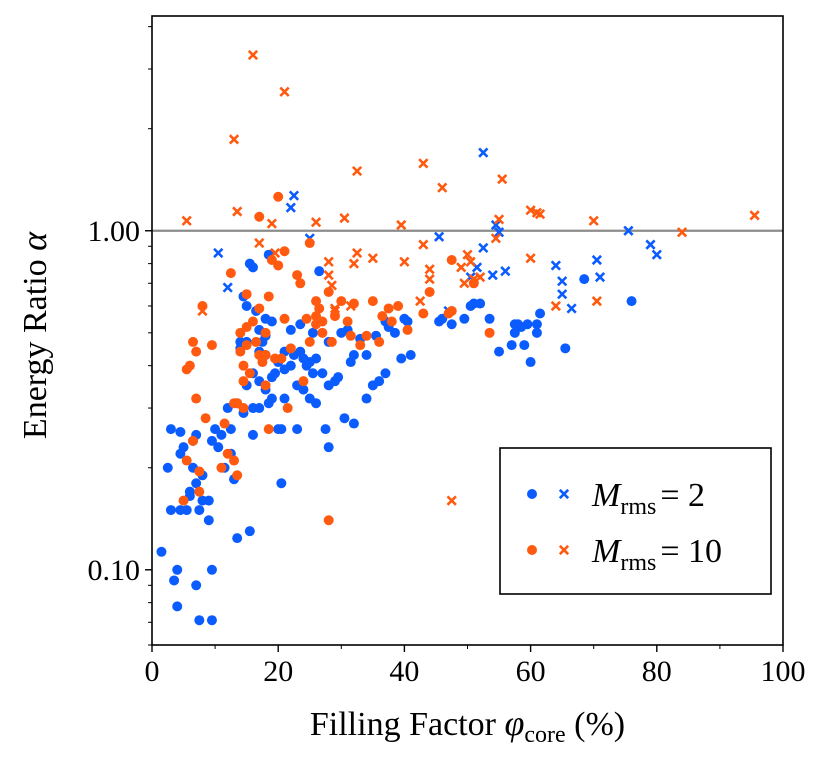  I want to click on legend-box, so click(635, 521).